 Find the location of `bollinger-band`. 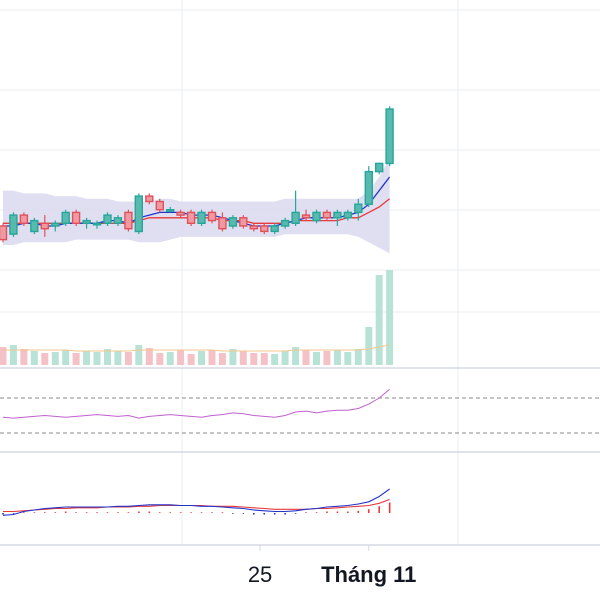

bollinger-band is located at coordinates (196, 206).